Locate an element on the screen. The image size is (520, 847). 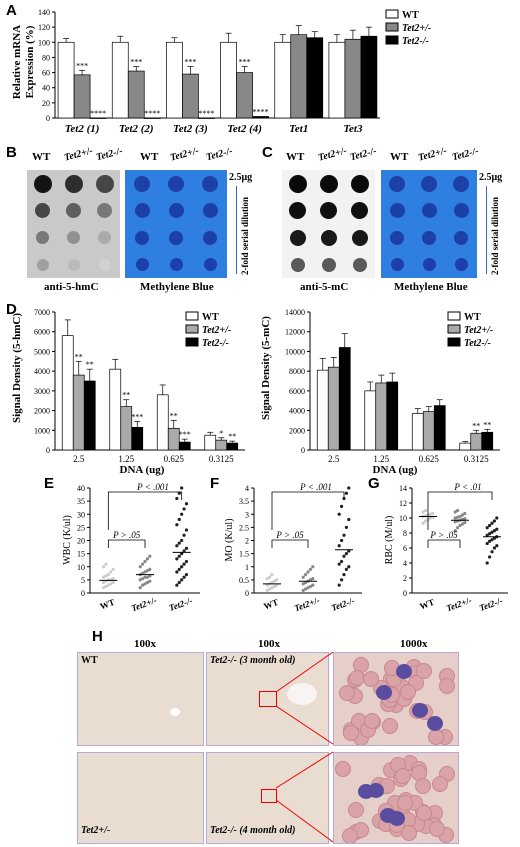
d-left-x-tick: 1.25 is located at coordinates (126, 459).